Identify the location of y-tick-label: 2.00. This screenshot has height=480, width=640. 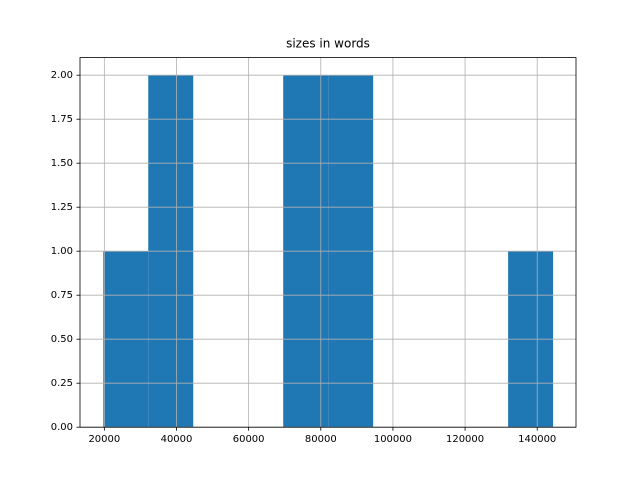
(62, 75).